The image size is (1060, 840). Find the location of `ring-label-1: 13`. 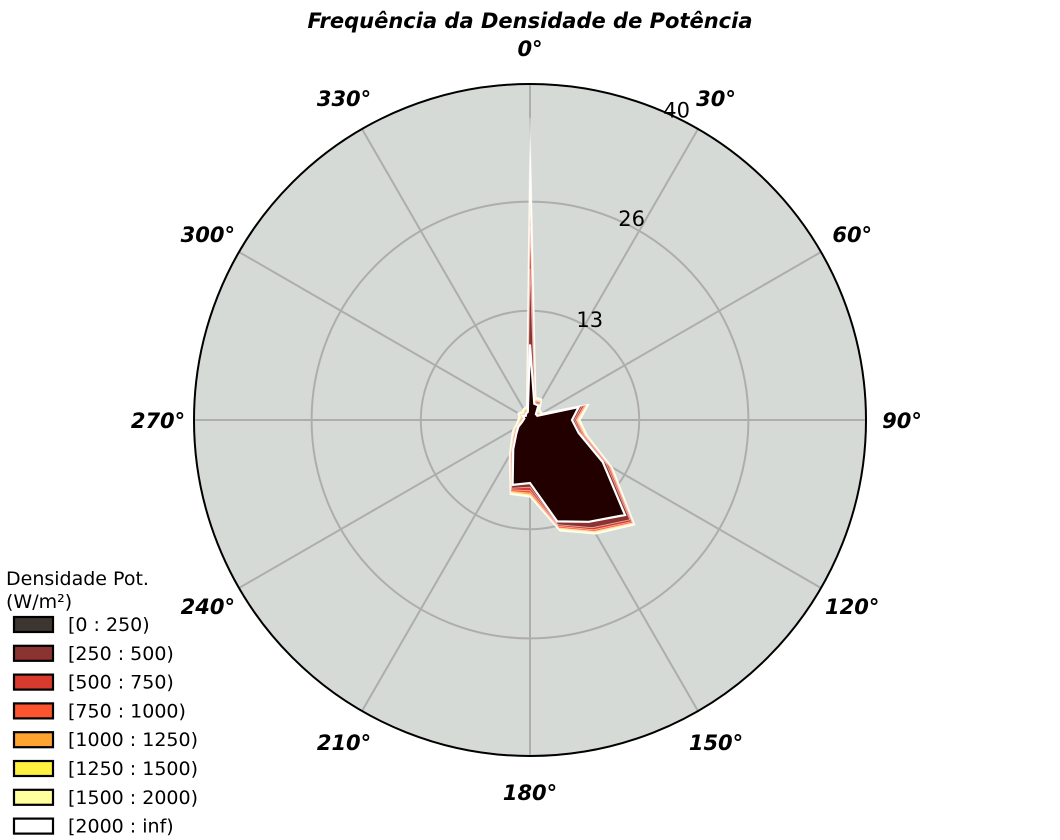

ring-label-1: 13 is located at coordinates (589, 320).